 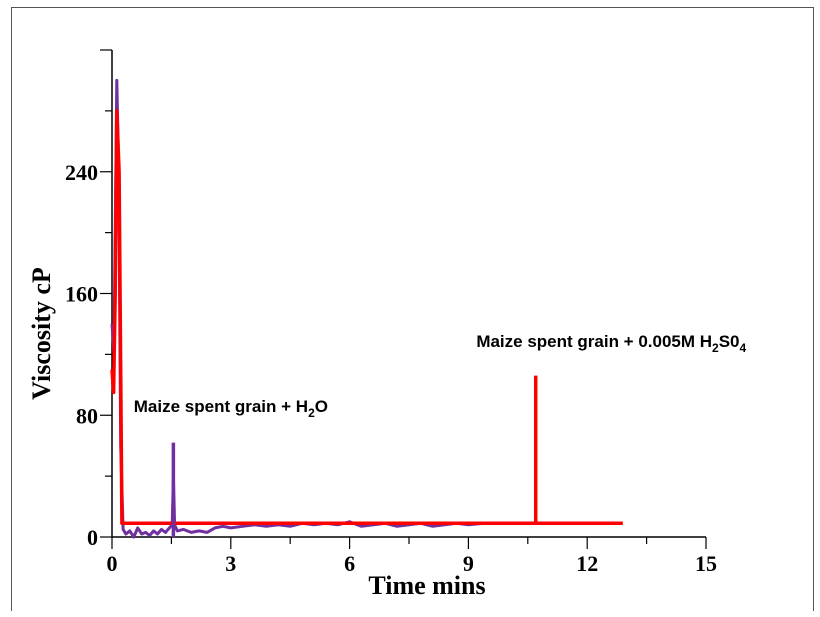 What do you see at coordinates (426, 585) in the screenshot?
I see `x-axis-title: Time mins` at bounding box center [426, 585].